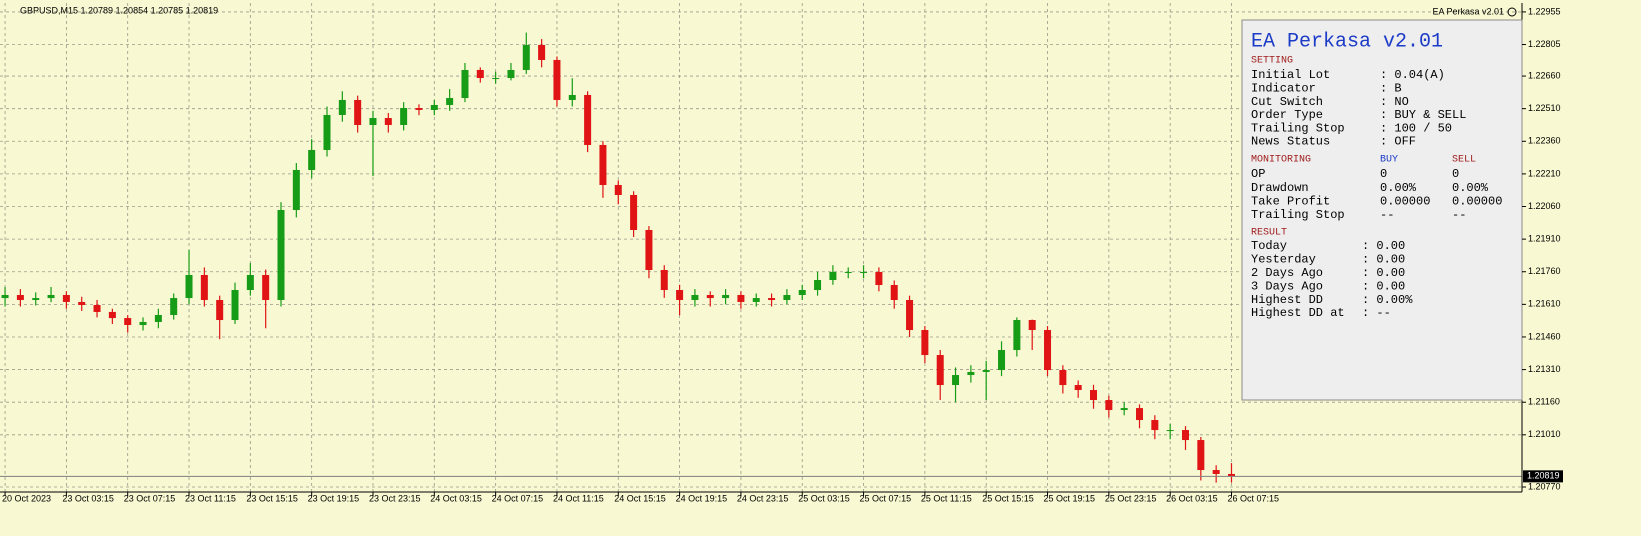 This screenshot has width=1641, height=536. Describe the element at coordinates (1394, 102) in the screenshot. I see `panel-text: : NO` at that location.